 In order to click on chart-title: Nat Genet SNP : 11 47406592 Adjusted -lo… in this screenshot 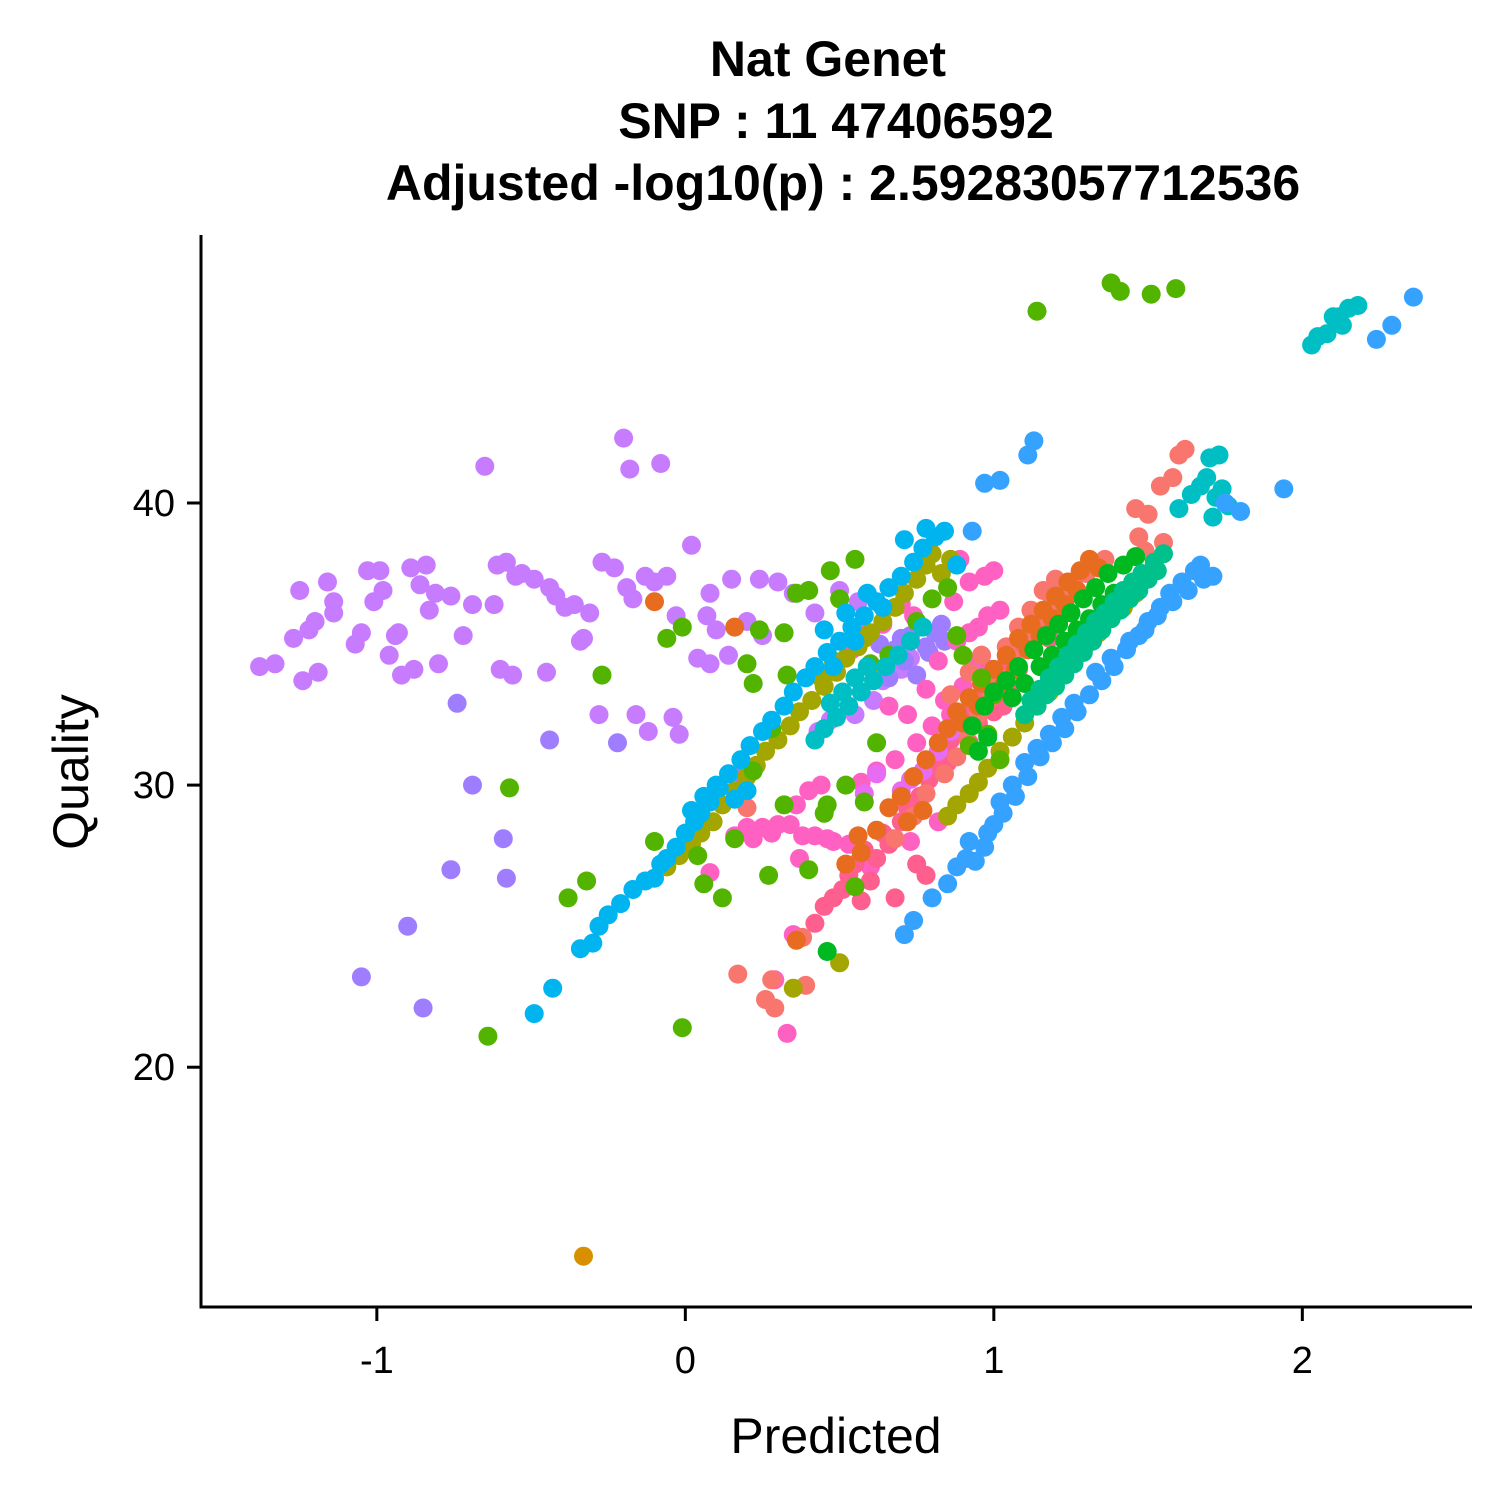, I will do `click(843, 121)`.